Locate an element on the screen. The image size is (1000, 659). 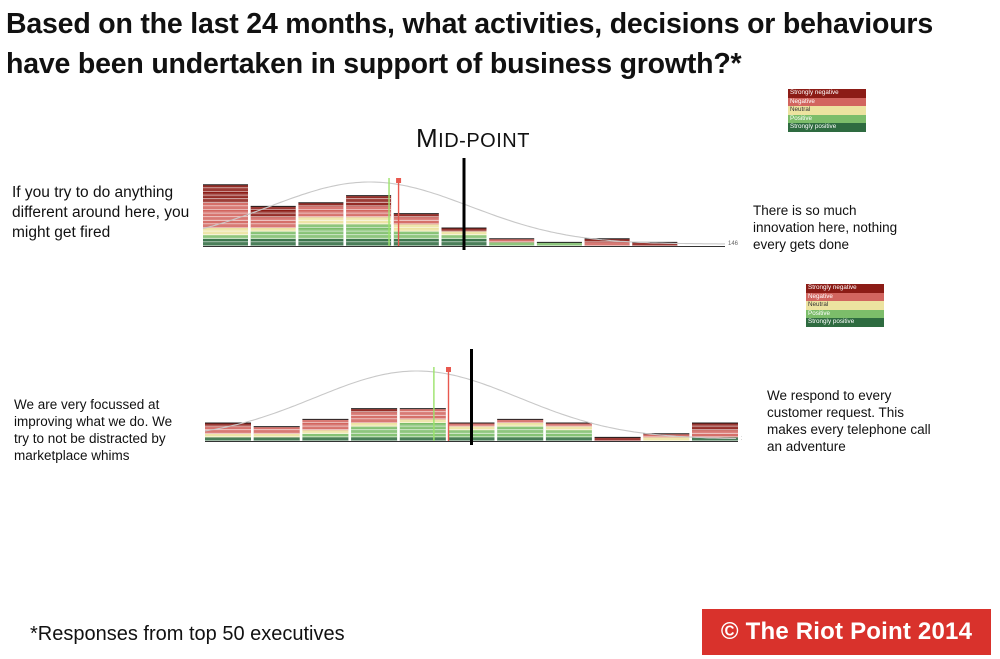
legend-item-strongly-negative: Strongly negative is located at coordinates (845, 288).